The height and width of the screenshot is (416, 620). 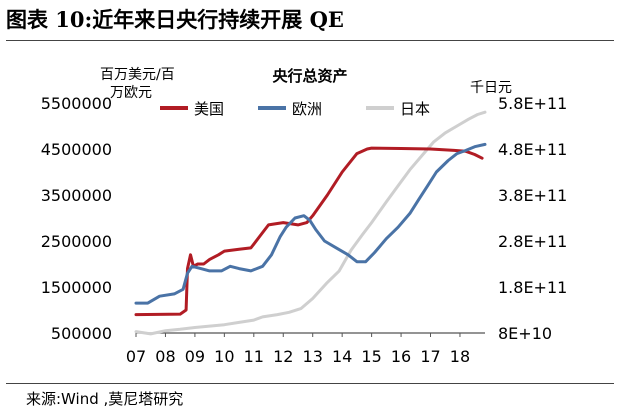 What do you see at coordinates (401, 356) in the screenshot?
I see `x-tick-label: 16` at bounding box center [401, 356].